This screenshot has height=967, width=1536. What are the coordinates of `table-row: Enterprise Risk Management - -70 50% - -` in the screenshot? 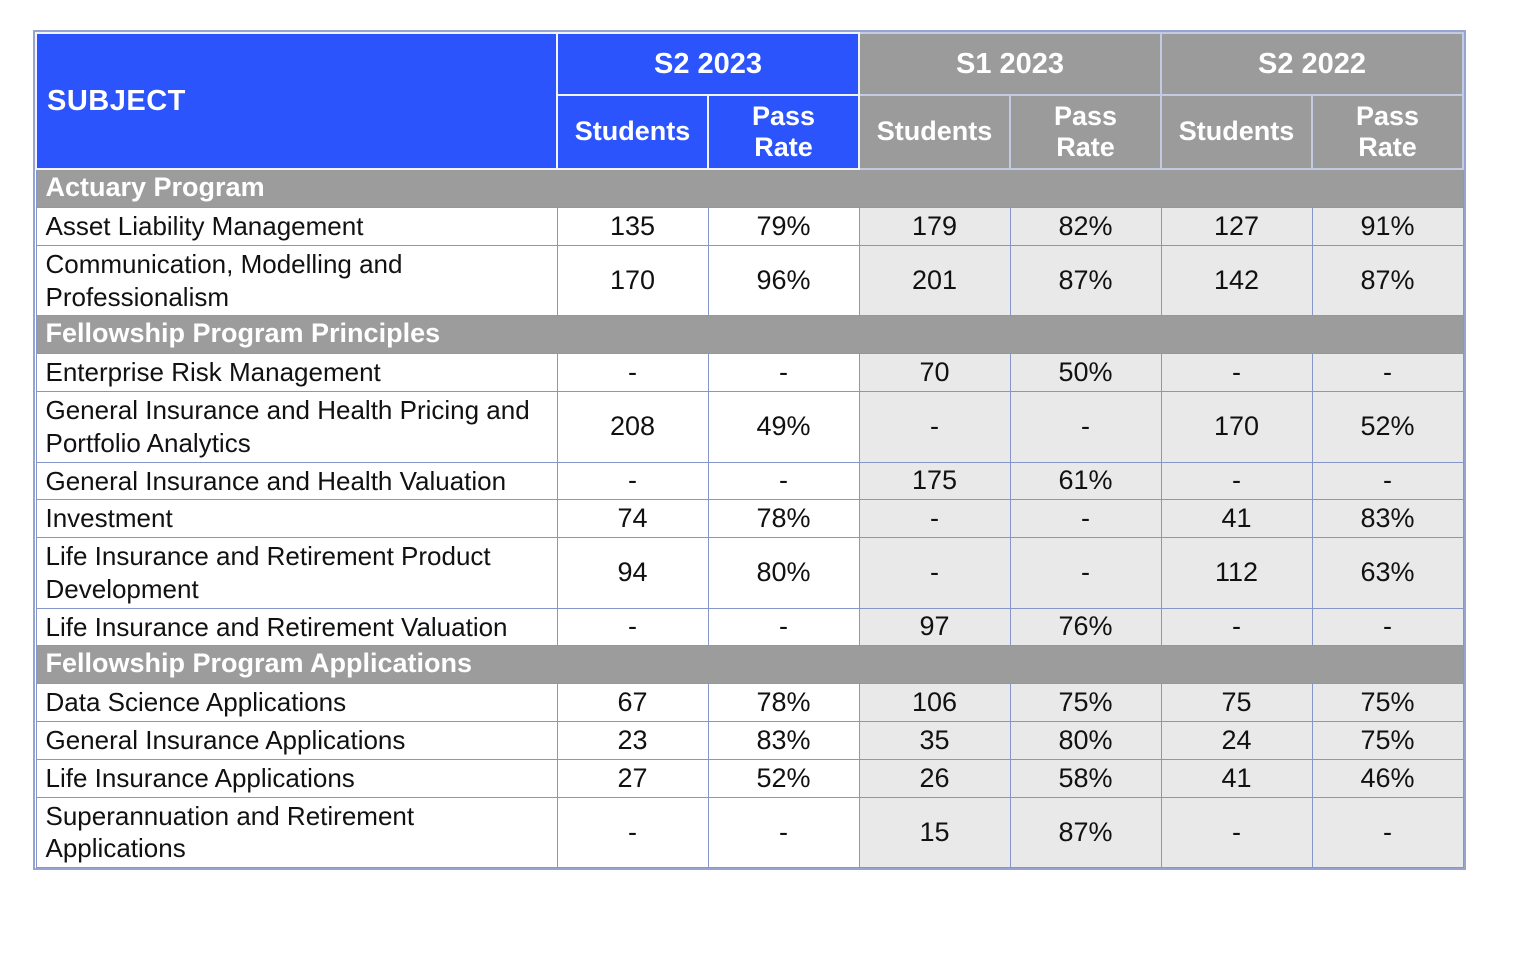 It's located at (749, 372).